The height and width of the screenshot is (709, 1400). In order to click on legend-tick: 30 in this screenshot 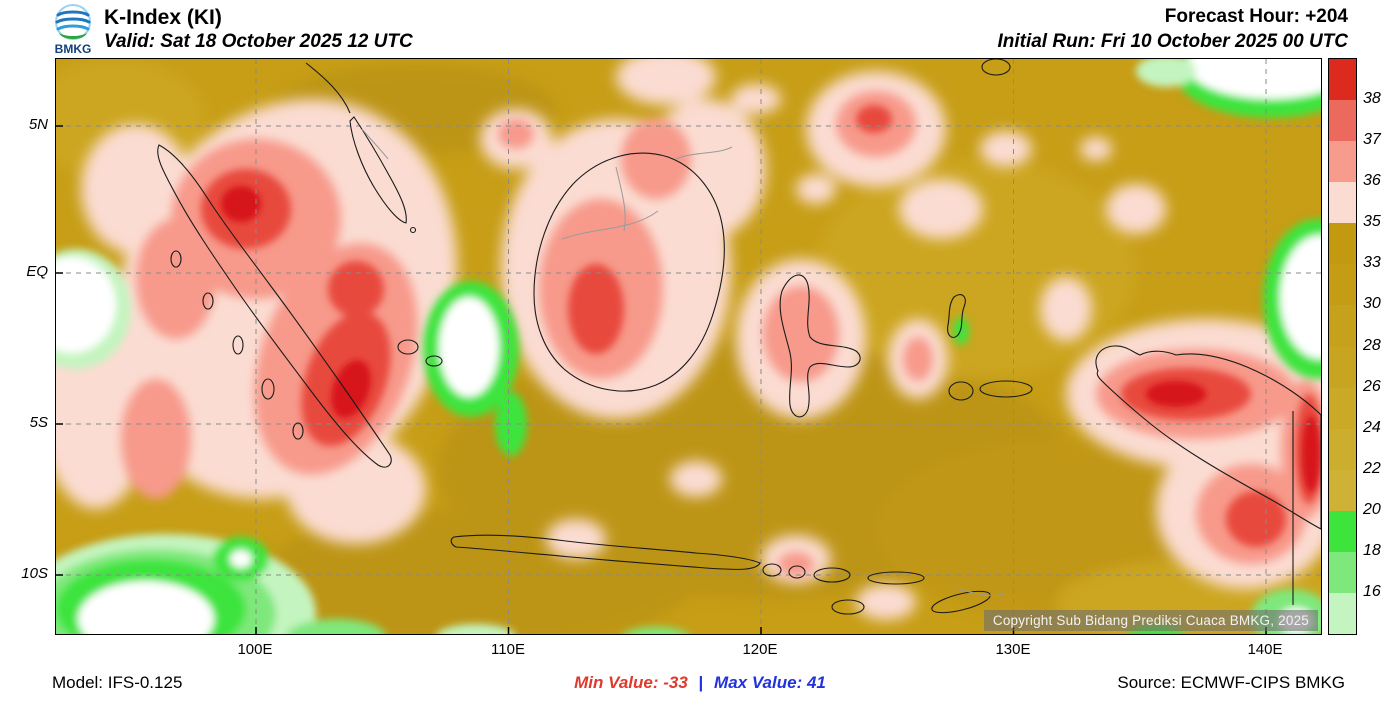, I will do `click(1372, 303)`.